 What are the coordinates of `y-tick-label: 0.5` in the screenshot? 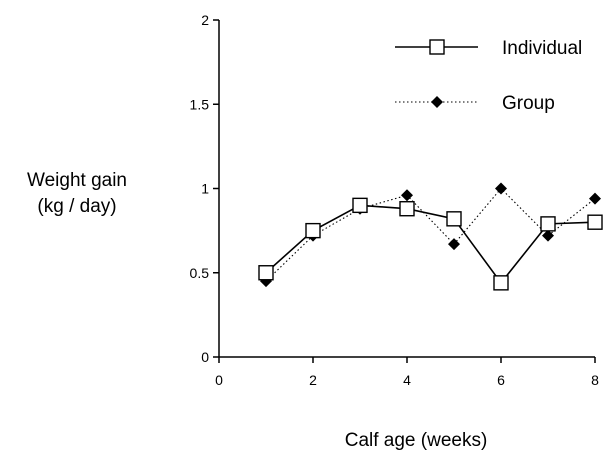 It's located at (200, 273).